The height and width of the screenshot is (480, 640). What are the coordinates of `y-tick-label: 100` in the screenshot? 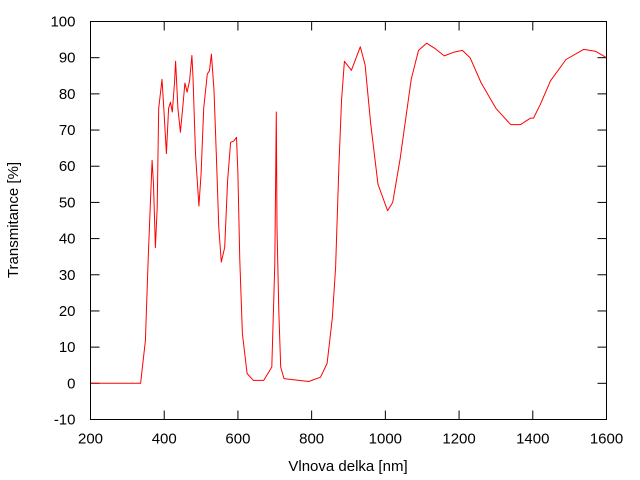 It's located at (62, 22).